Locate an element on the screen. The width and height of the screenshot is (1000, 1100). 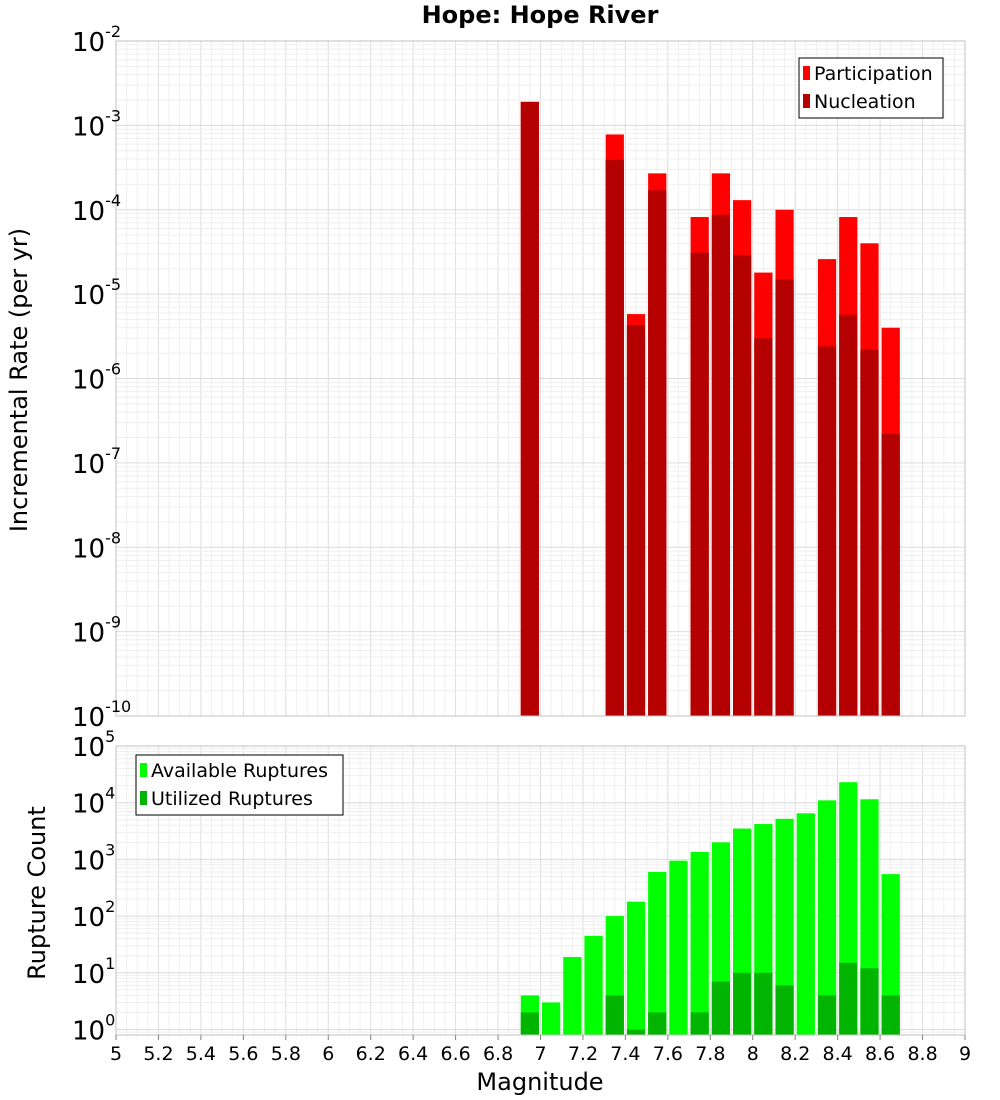
y-tick-label: 10⁵ is located at coordinates (93, 745).